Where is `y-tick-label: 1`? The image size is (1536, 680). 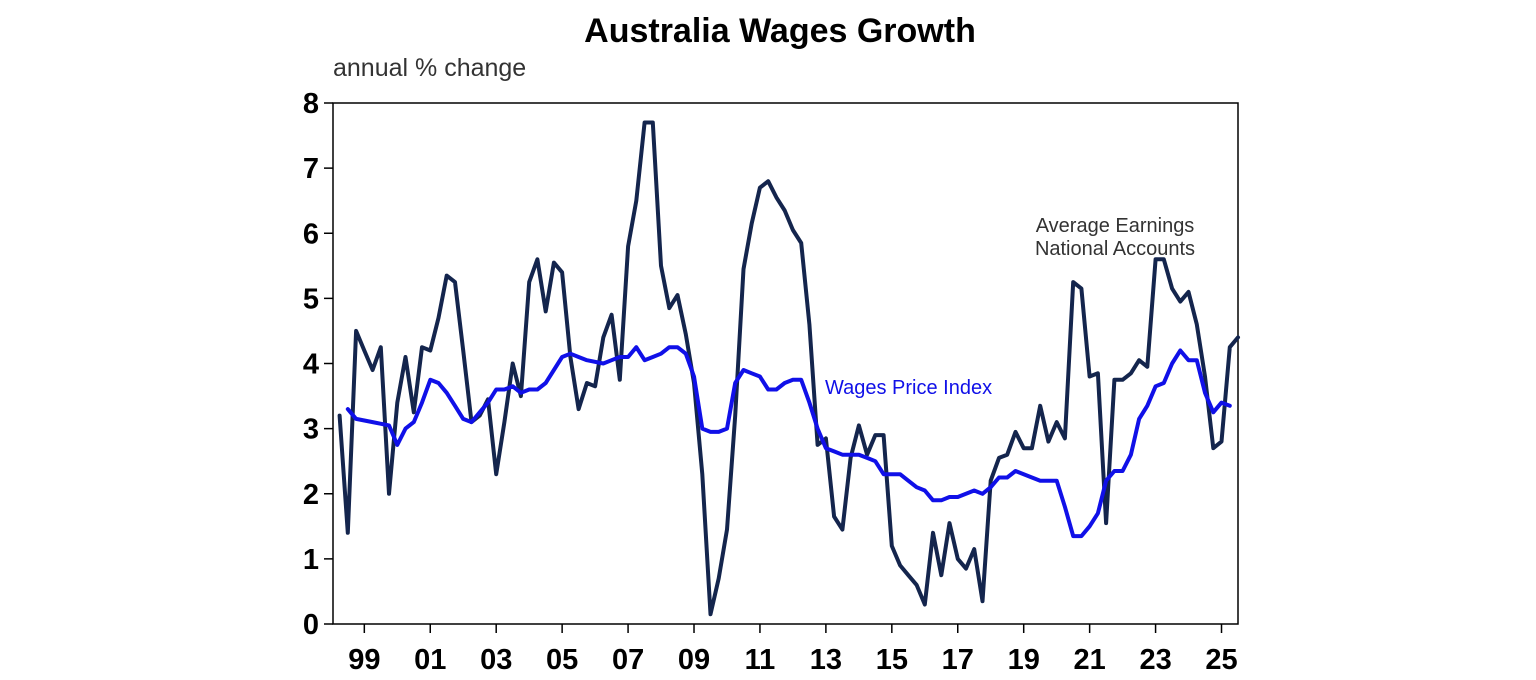 y-tick-label: 1 is located at coordinates (311, 560).